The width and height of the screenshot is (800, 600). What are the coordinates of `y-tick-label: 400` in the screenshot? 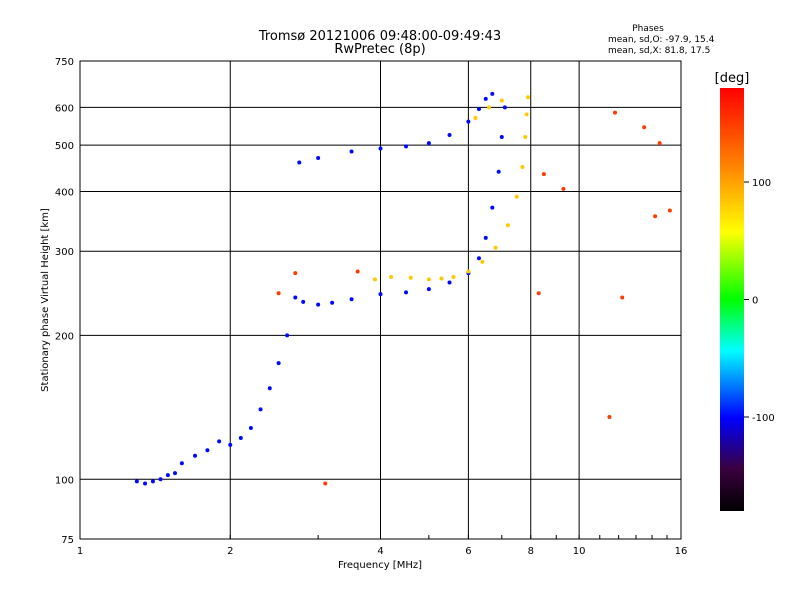 It's located at (64, 192).